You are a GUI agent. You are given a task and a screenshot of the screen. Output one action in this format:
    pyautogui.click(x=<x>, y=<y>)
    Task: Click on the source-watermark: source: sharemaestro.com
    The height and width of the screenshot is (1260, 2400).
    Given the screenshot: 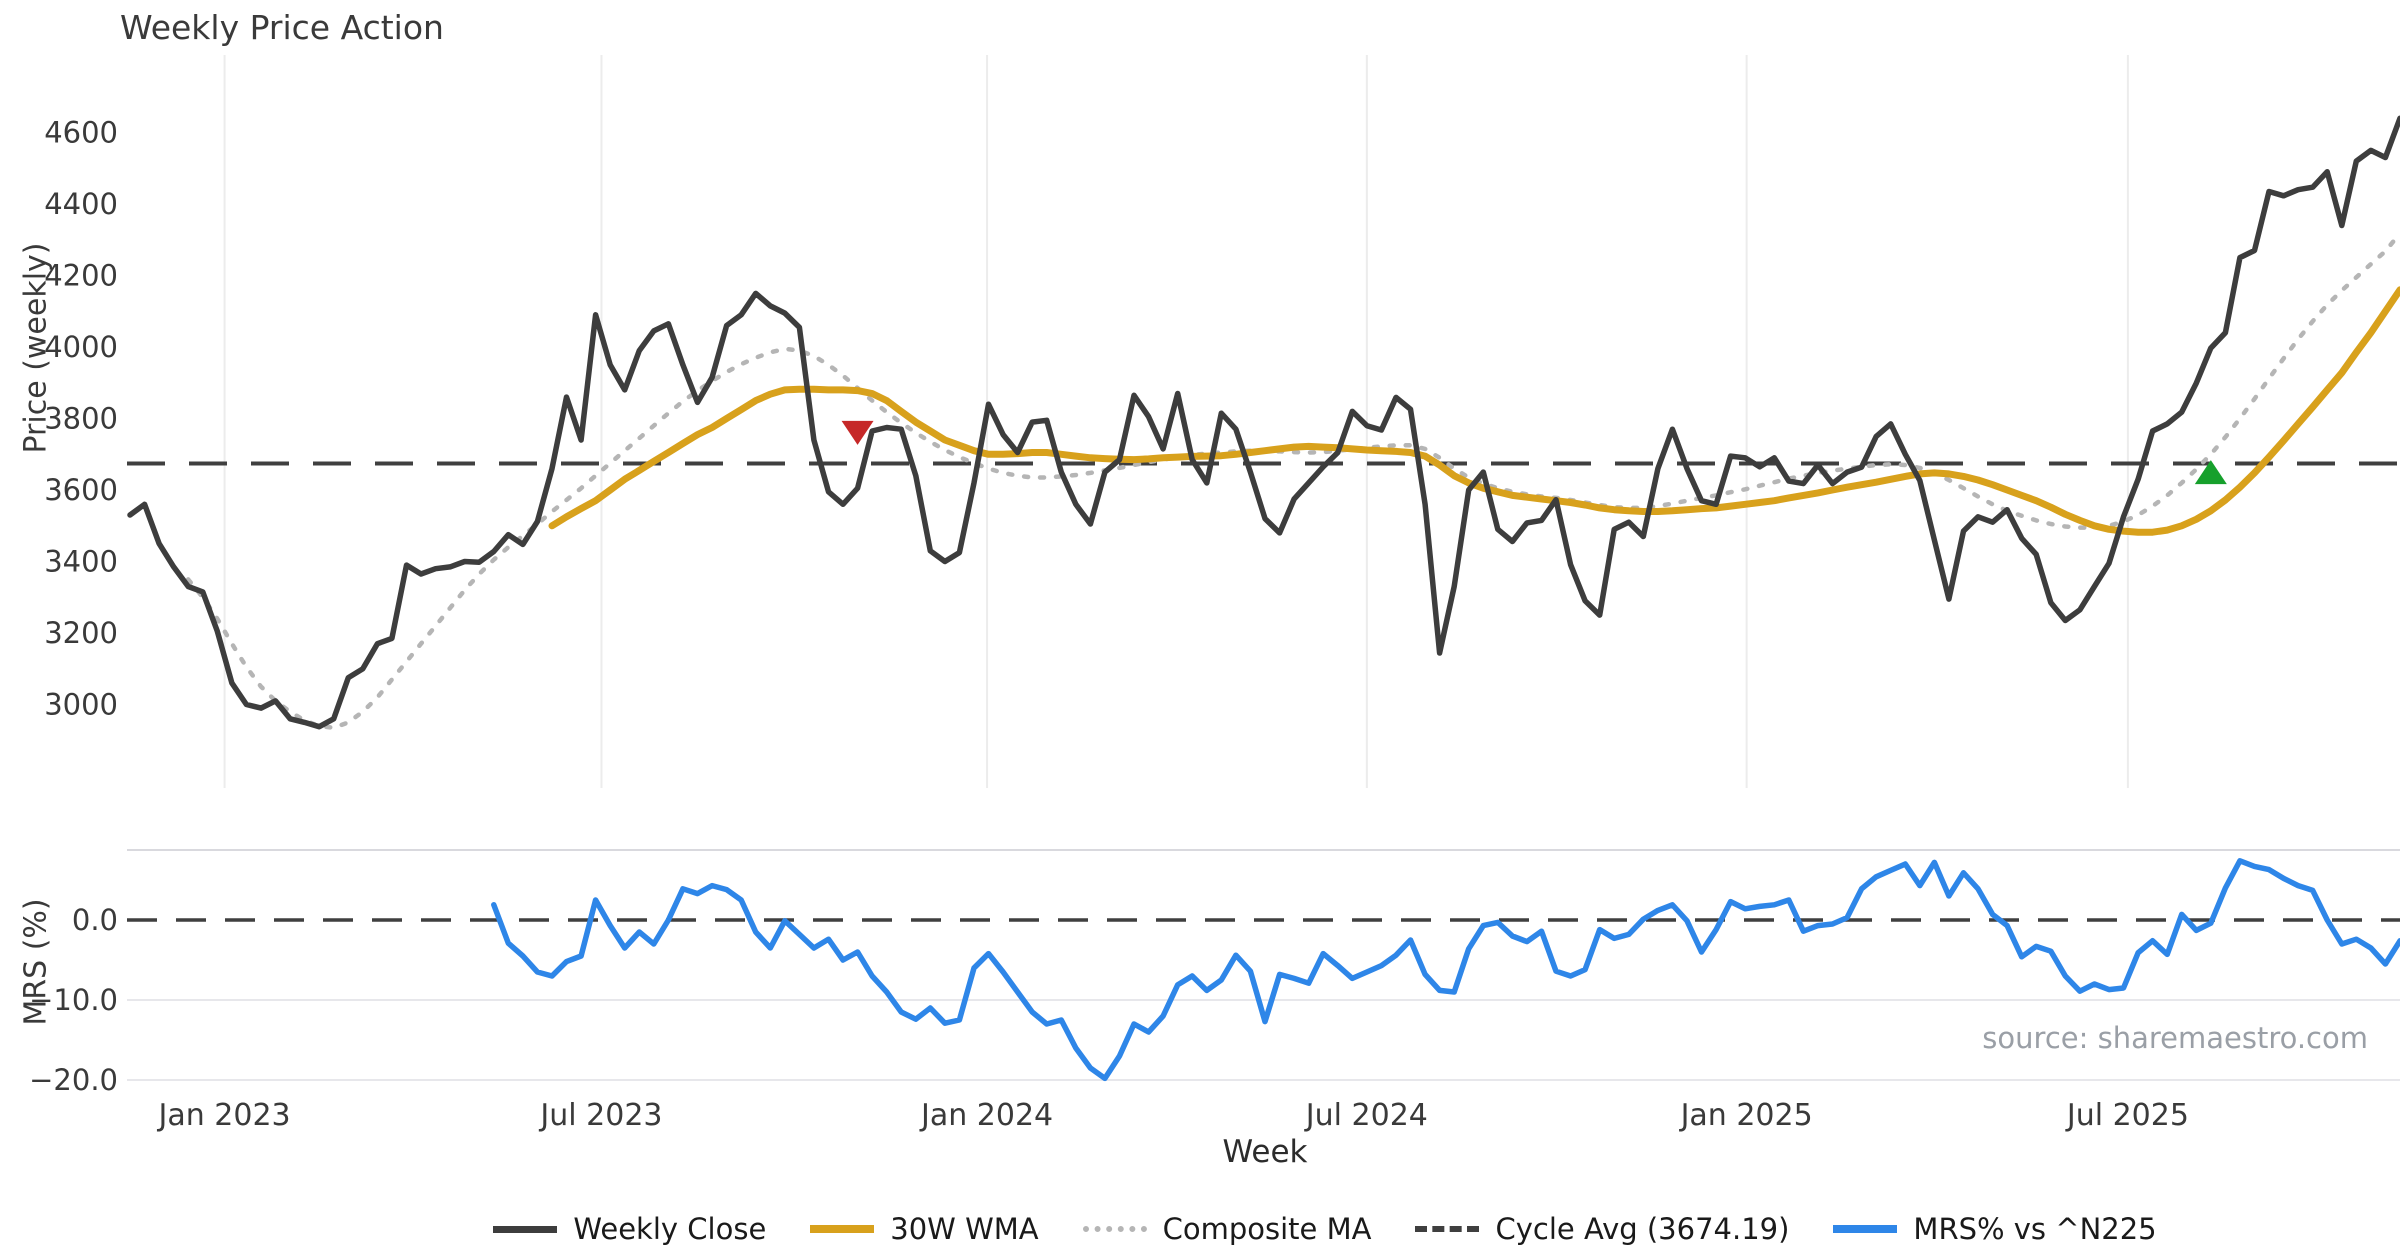 What is the action you would take?
    pyautogui.click(x=2175, y=1038)
    